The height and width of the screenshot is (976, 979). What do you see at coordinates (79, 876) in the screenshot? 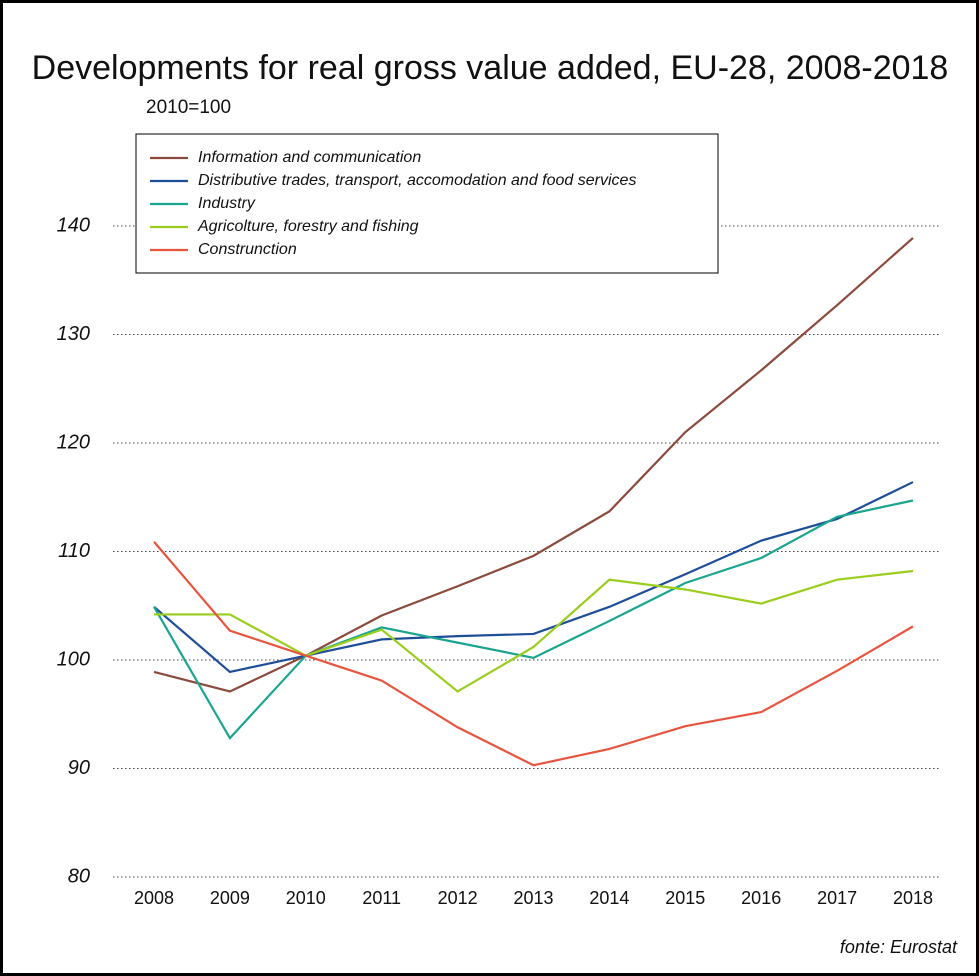
I see `y-tick-label: 80` at bounding box center [79, 876].